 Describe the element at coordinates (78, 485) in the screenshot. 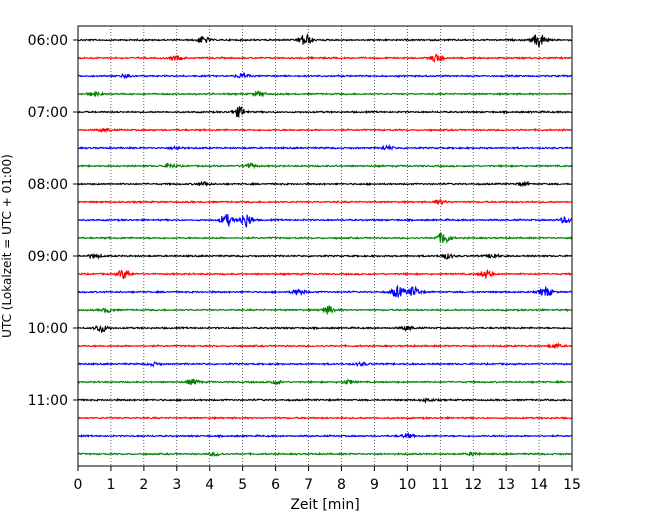

I see `x-tick-label: 0` at that location.